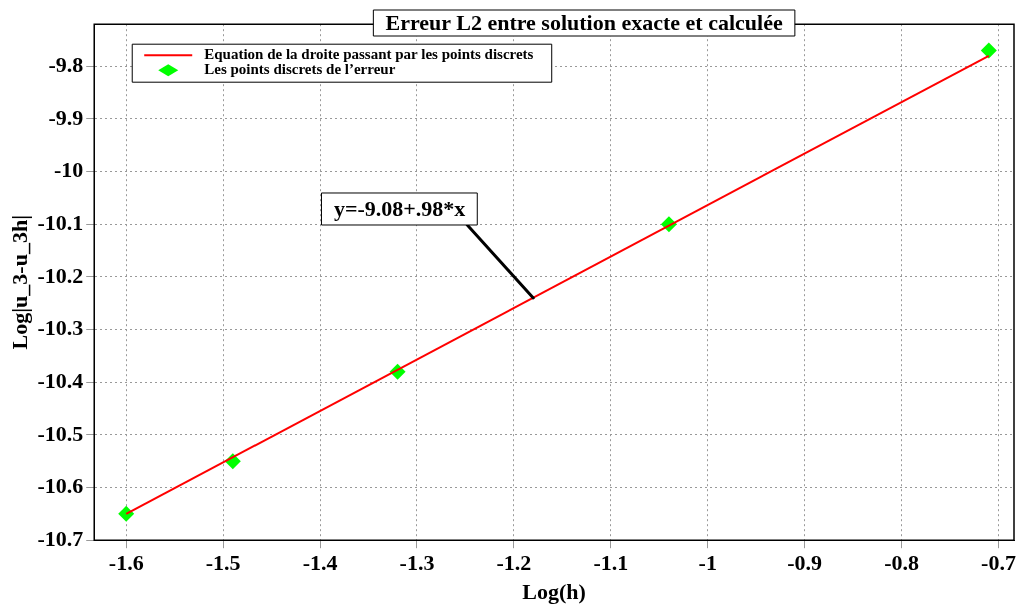 Image resolution: width=1036 pixels, height=615 pixels. Describe the element at coordinates (60, 380) in the screenshot. I see `y-tick-label: -10.4` at that location.